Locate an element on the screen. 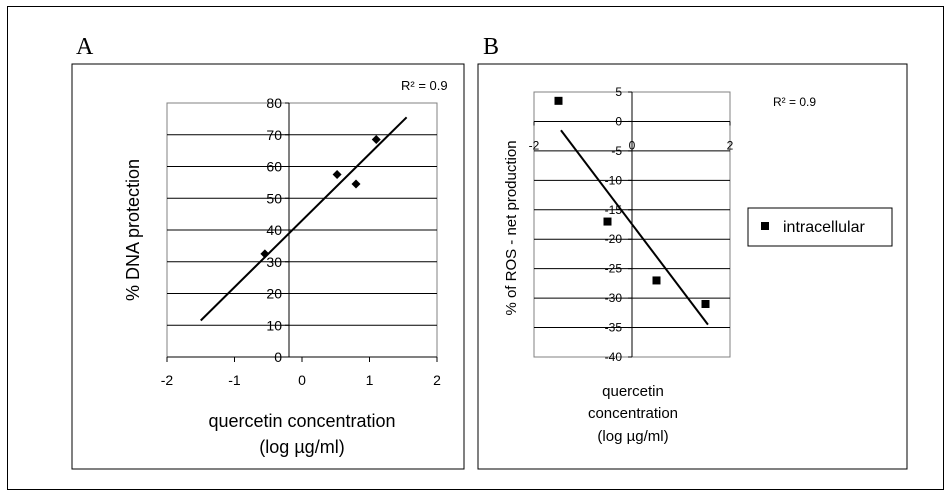  y-tick-label-a: 40 is located at coordinates (274, 230).